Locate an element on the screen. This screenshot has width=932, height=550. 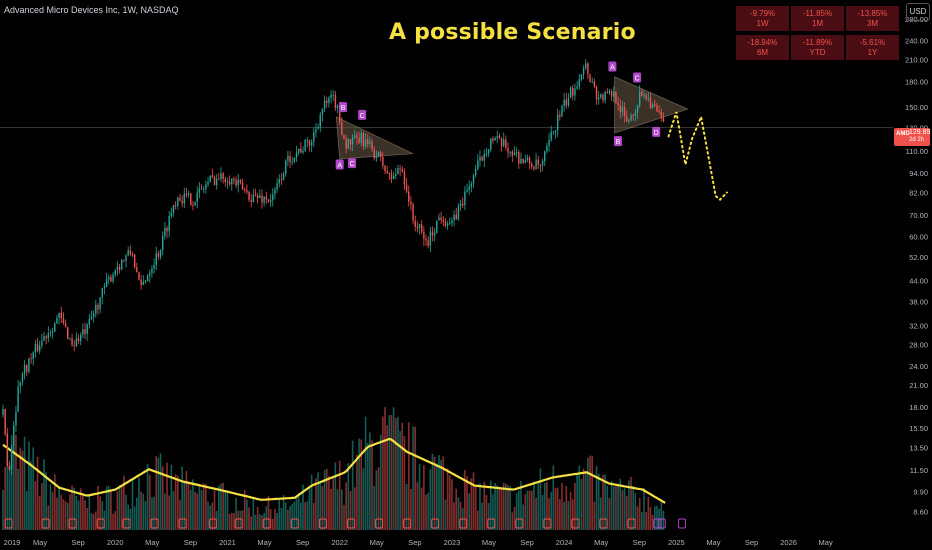
performance-cell-1y: -5.61% 1Y is located at coordinates (872, 47).